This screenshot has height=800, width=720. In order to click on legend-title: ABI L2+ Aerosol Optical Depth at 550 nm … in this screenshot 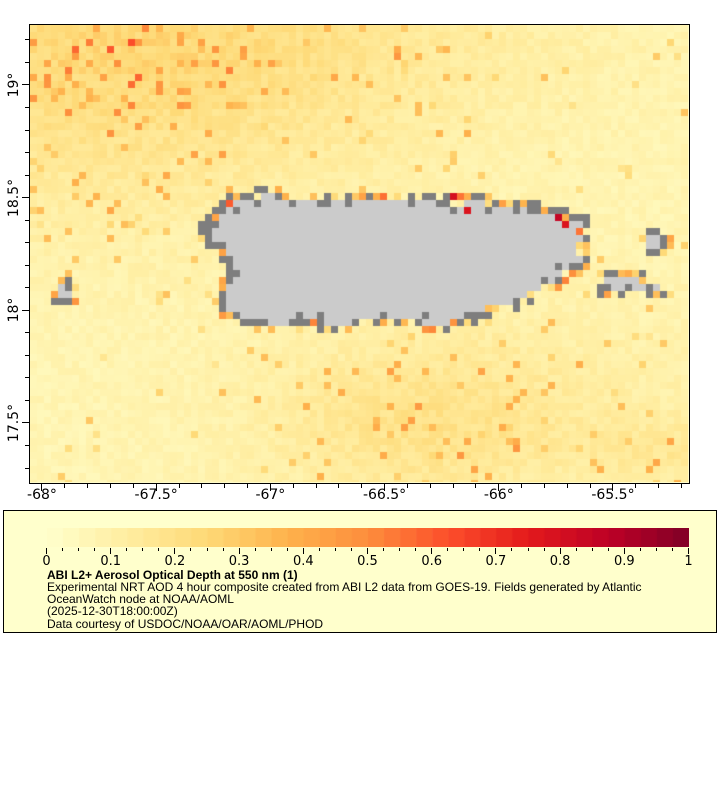, I will do `click(172, 575)`.